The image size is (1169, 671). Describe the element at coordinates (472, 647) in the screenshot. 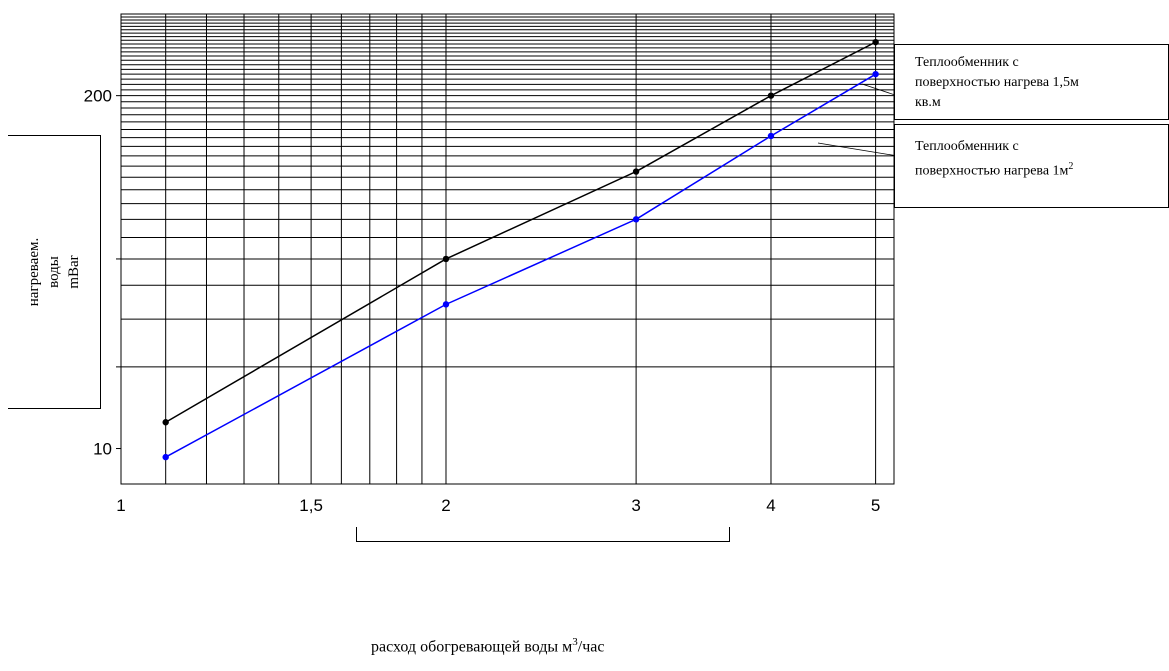

I see `x-axis-label-text: расход обогревающей воды м` at that location.